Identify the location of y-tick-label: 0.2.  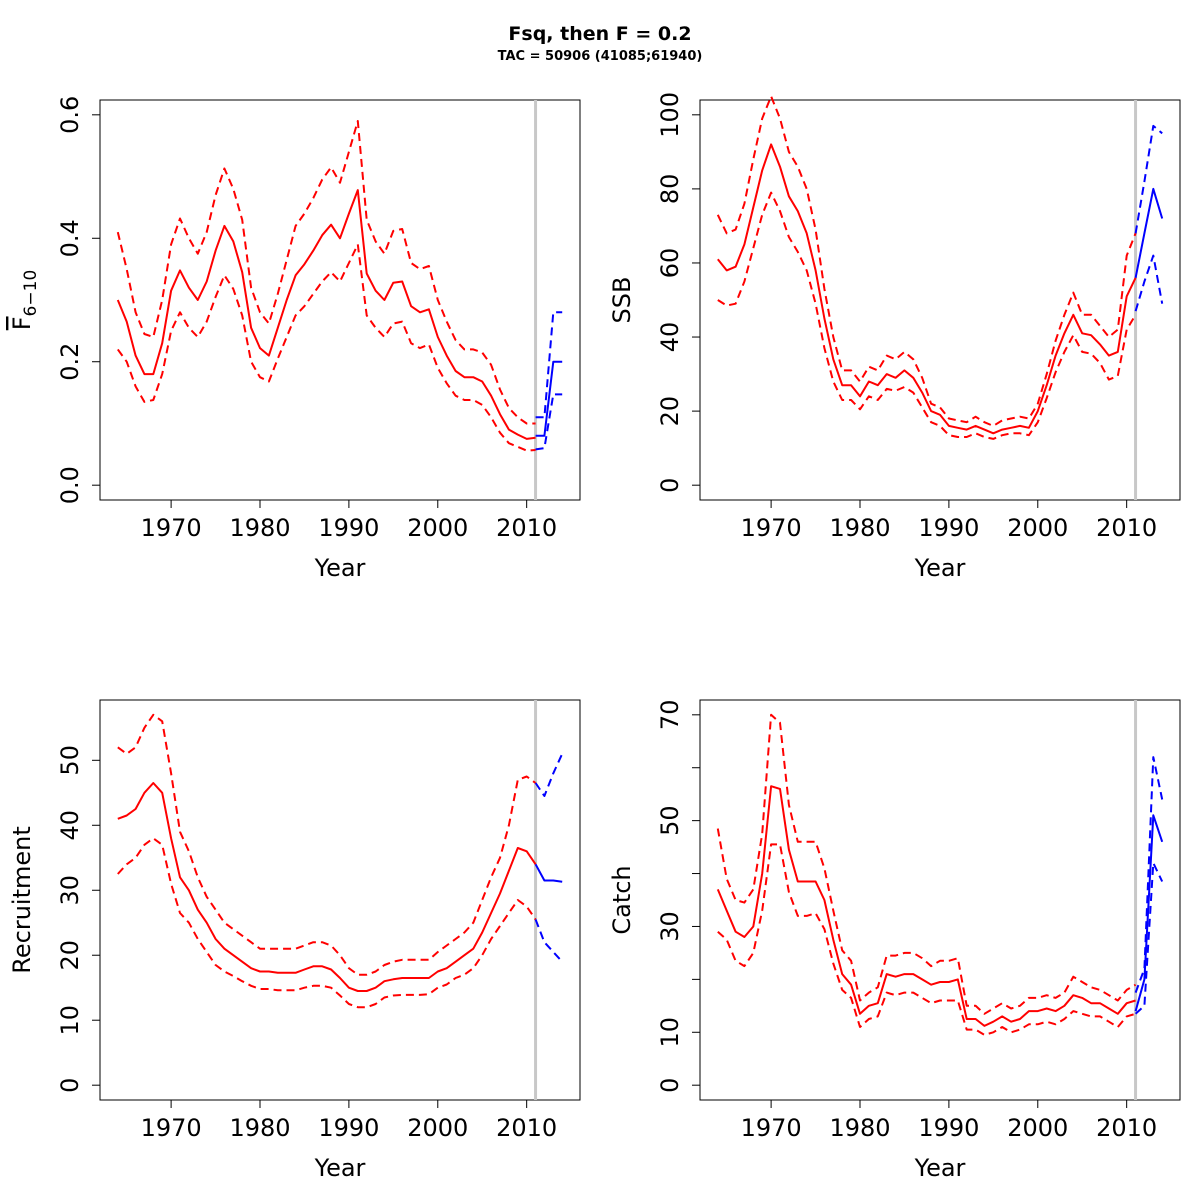
(70, 362).